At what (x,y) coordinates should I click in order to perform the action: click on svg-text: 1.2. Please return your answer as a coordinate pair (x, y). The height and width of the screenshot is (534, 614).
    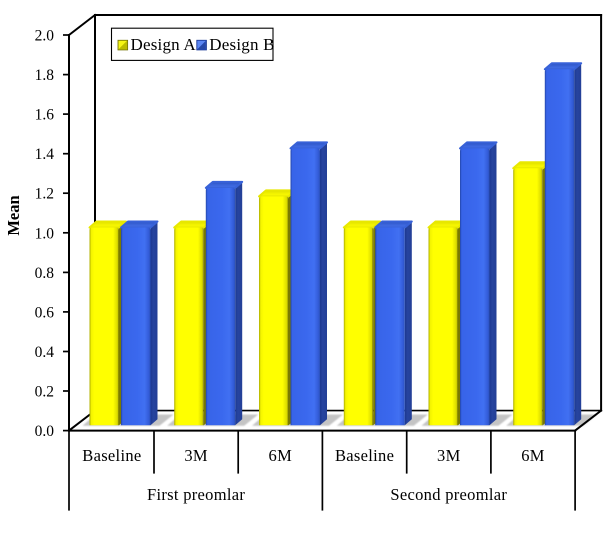
    Looking at the image, I should click on (44, 194).